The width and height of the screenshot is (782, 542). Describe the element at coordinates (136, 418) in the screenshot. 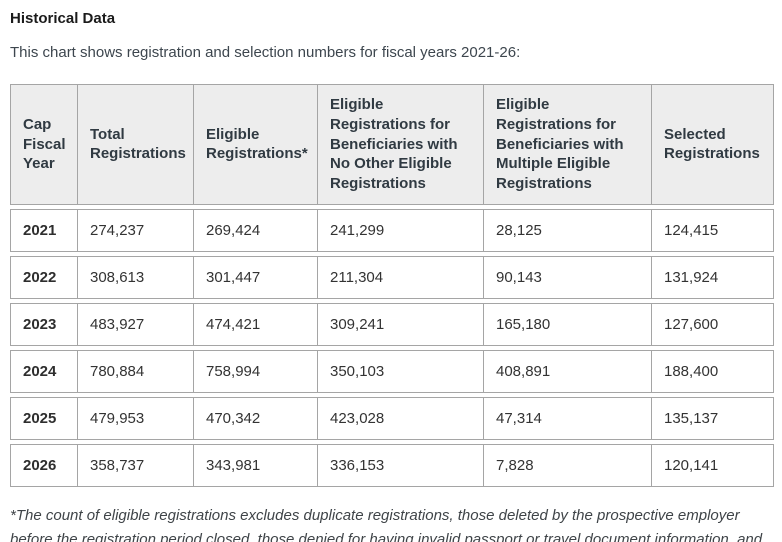

I see `cell-total-registrations: 479,953` at that location.